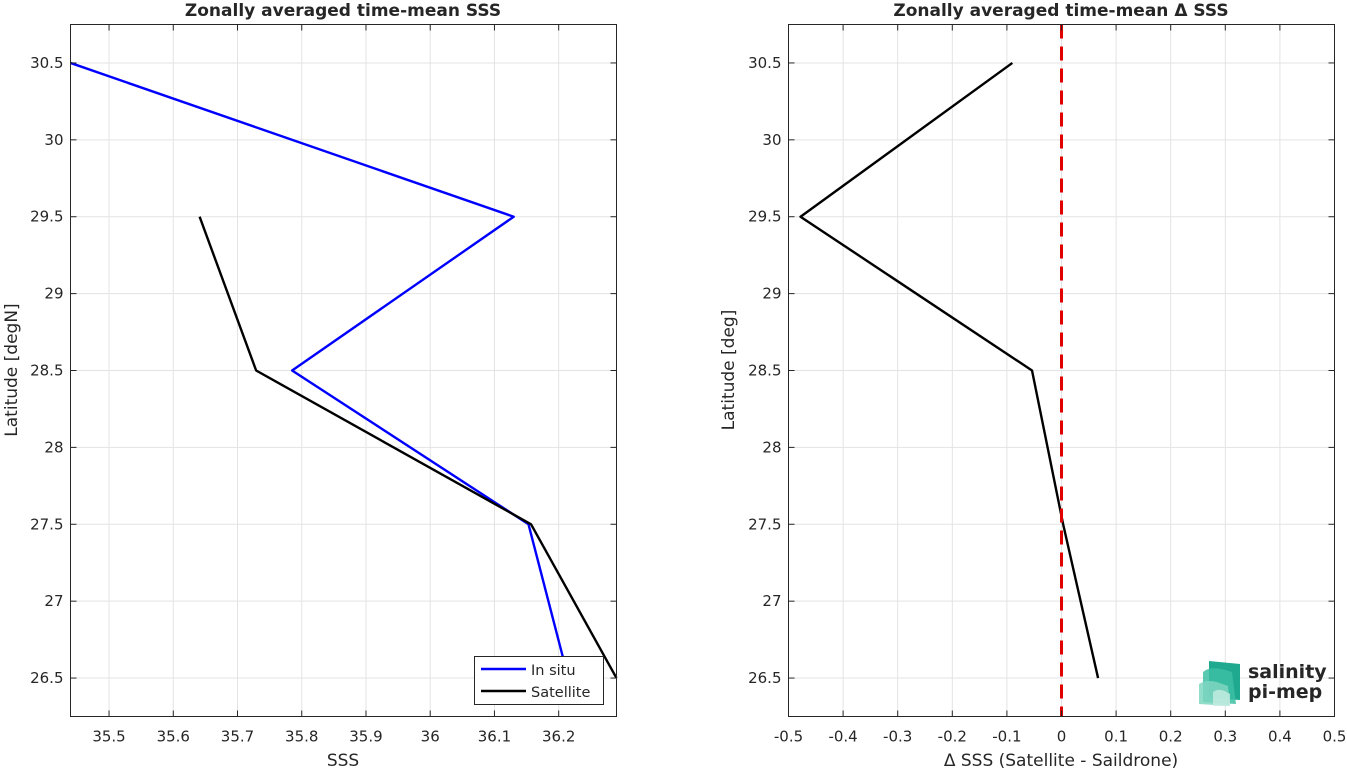  I want to click on legend: In situ Satellite, so click(539, 680).